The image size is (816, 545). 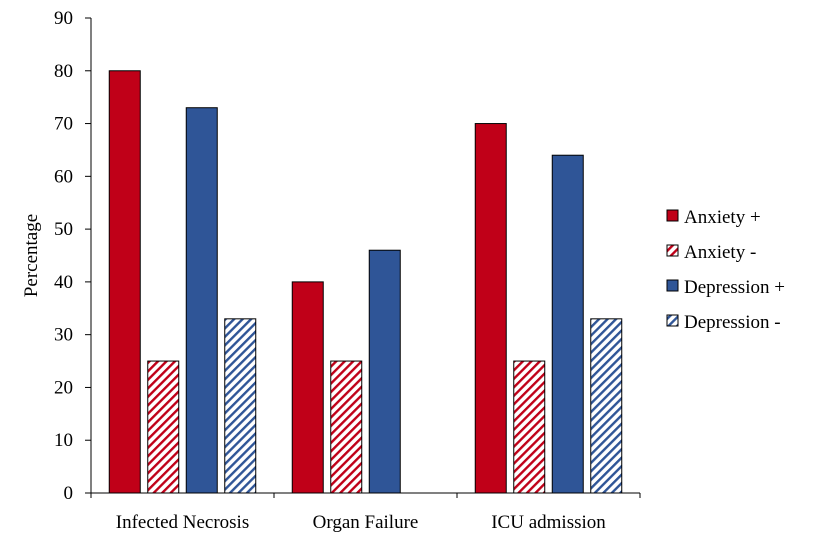 What do you see at coordinates (734, 287) in the screenshot?
I see `legend-label: Depression +` at bounding box center [734, 287].